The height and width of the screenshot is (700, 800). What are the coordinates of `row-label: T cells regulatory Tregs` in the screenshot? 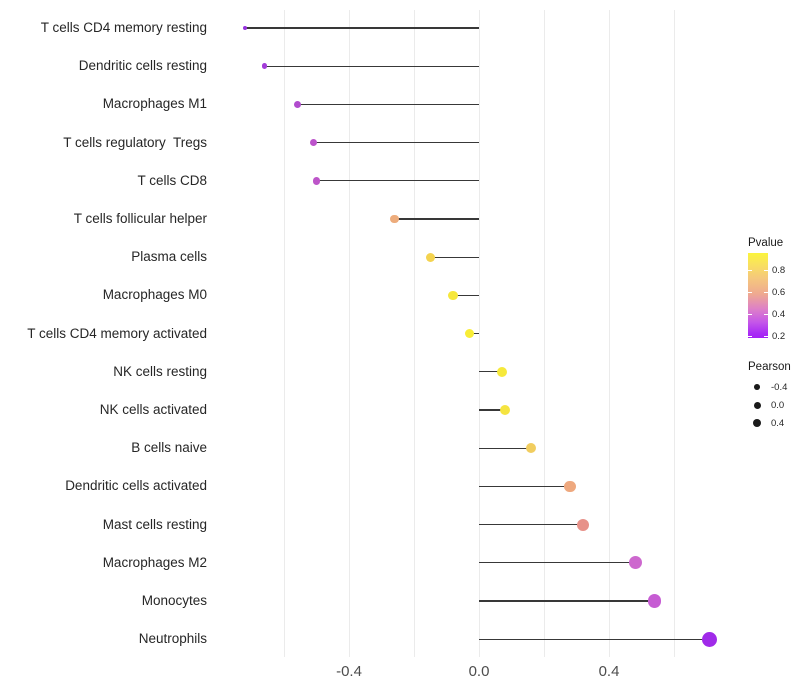 It's located at (135, 142).